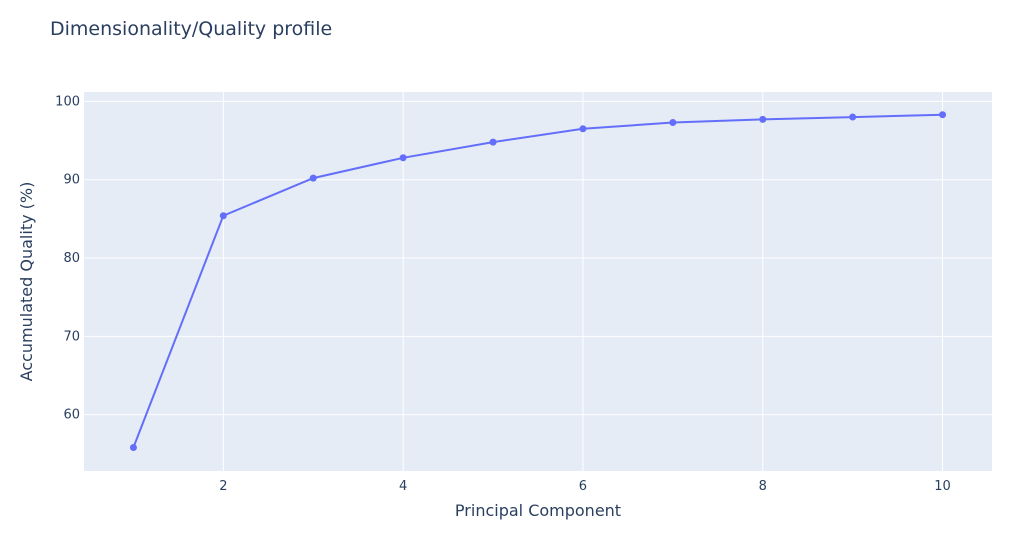  Describe the element at coordinates (942, 486) in the screenshot. I see `x-tick-label: 10` at that location.